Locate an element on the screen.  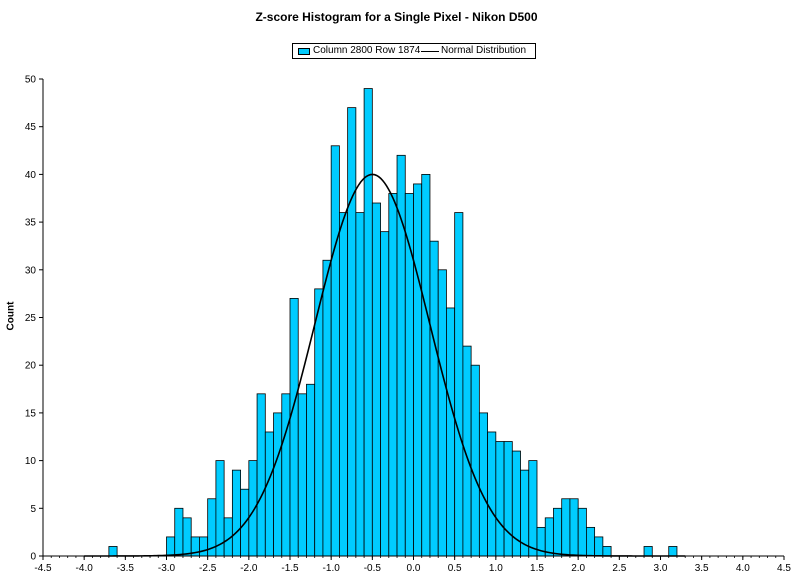
x-tick-label: -1.0 is located at coordinates (332, 568).